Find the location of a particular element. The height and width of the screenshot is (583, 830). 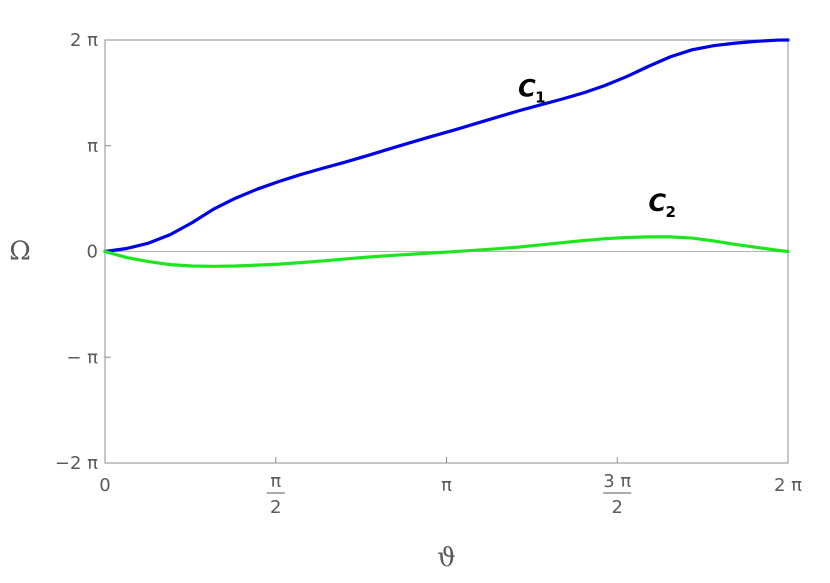

y-tick-label: 2 π is located at coordinates (84, 40).